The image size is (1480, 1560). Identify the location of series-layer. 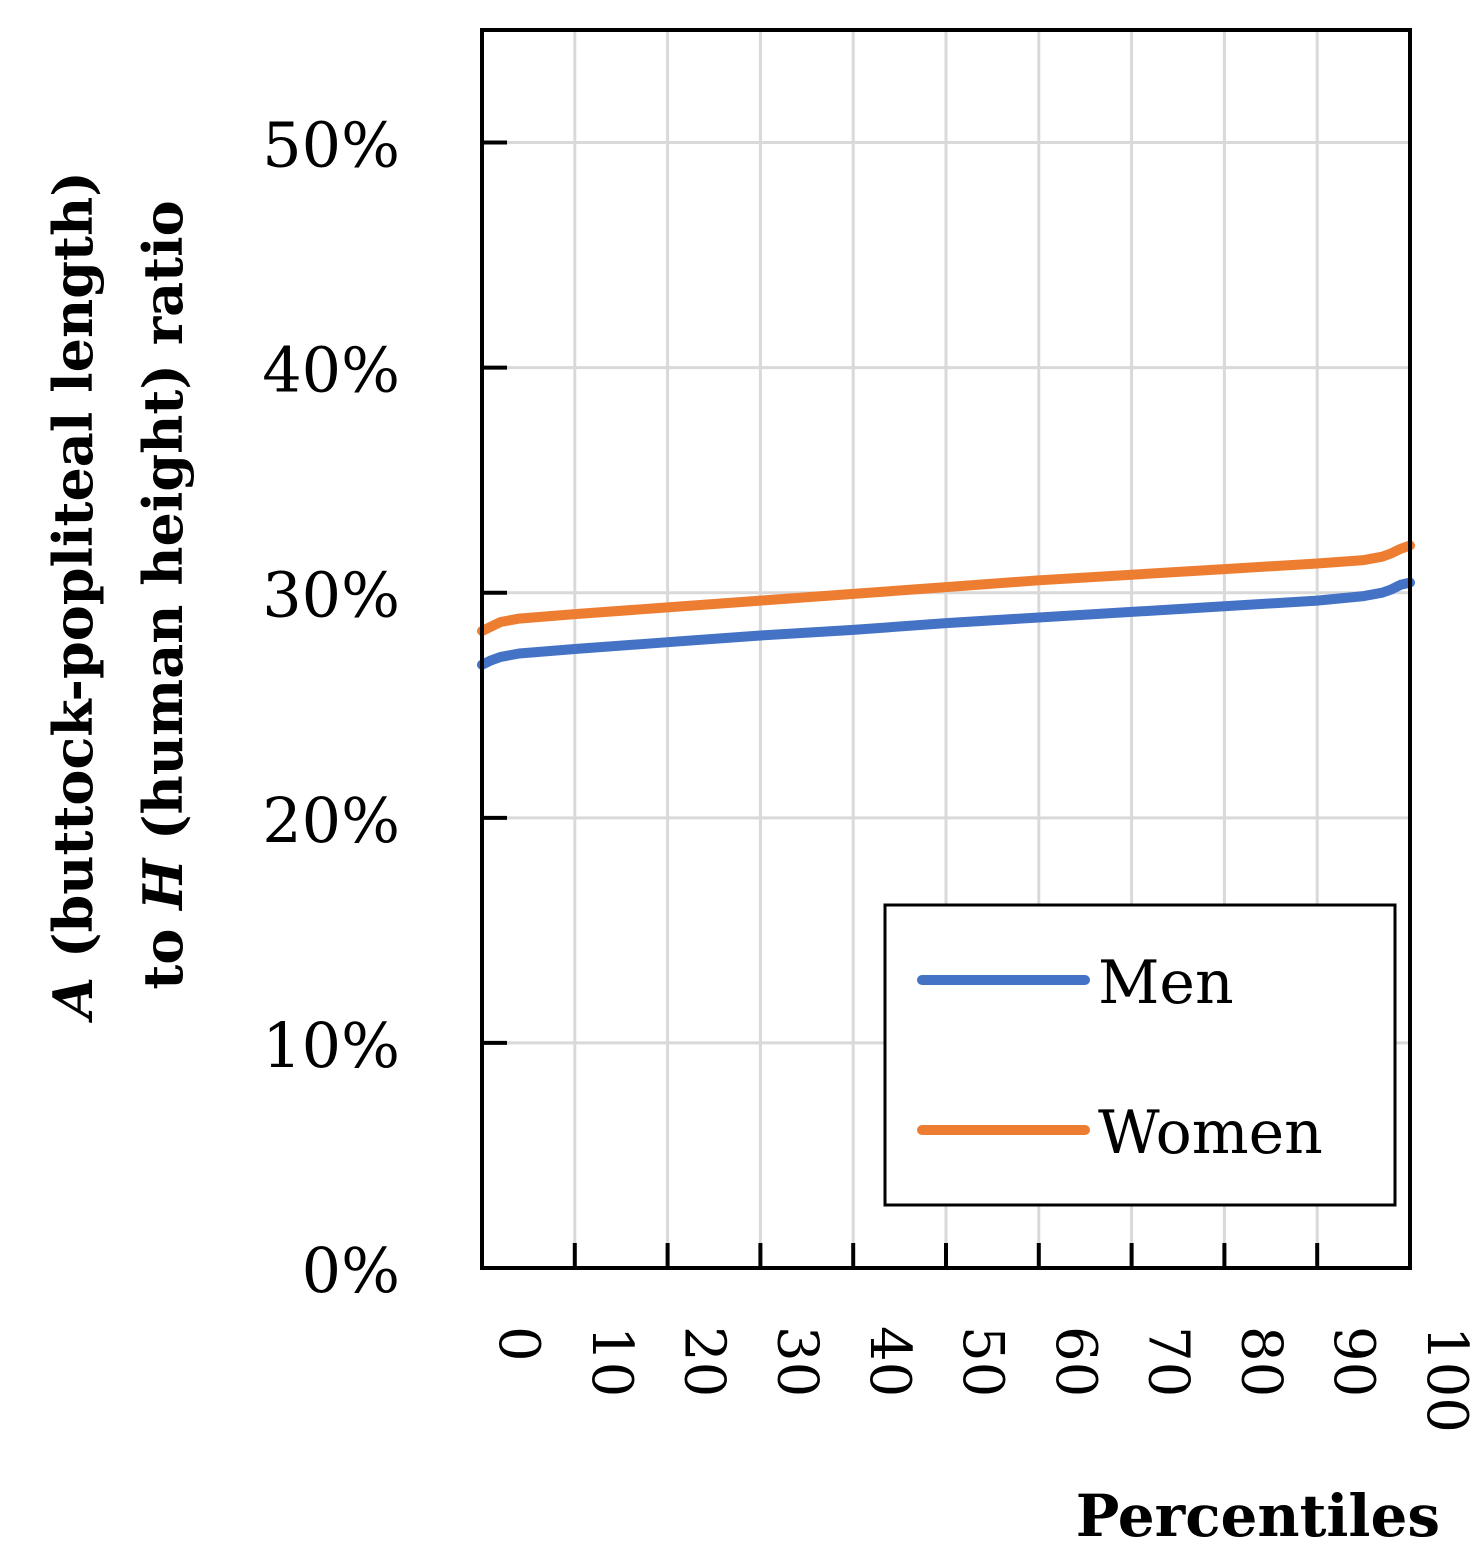
(946, 605).